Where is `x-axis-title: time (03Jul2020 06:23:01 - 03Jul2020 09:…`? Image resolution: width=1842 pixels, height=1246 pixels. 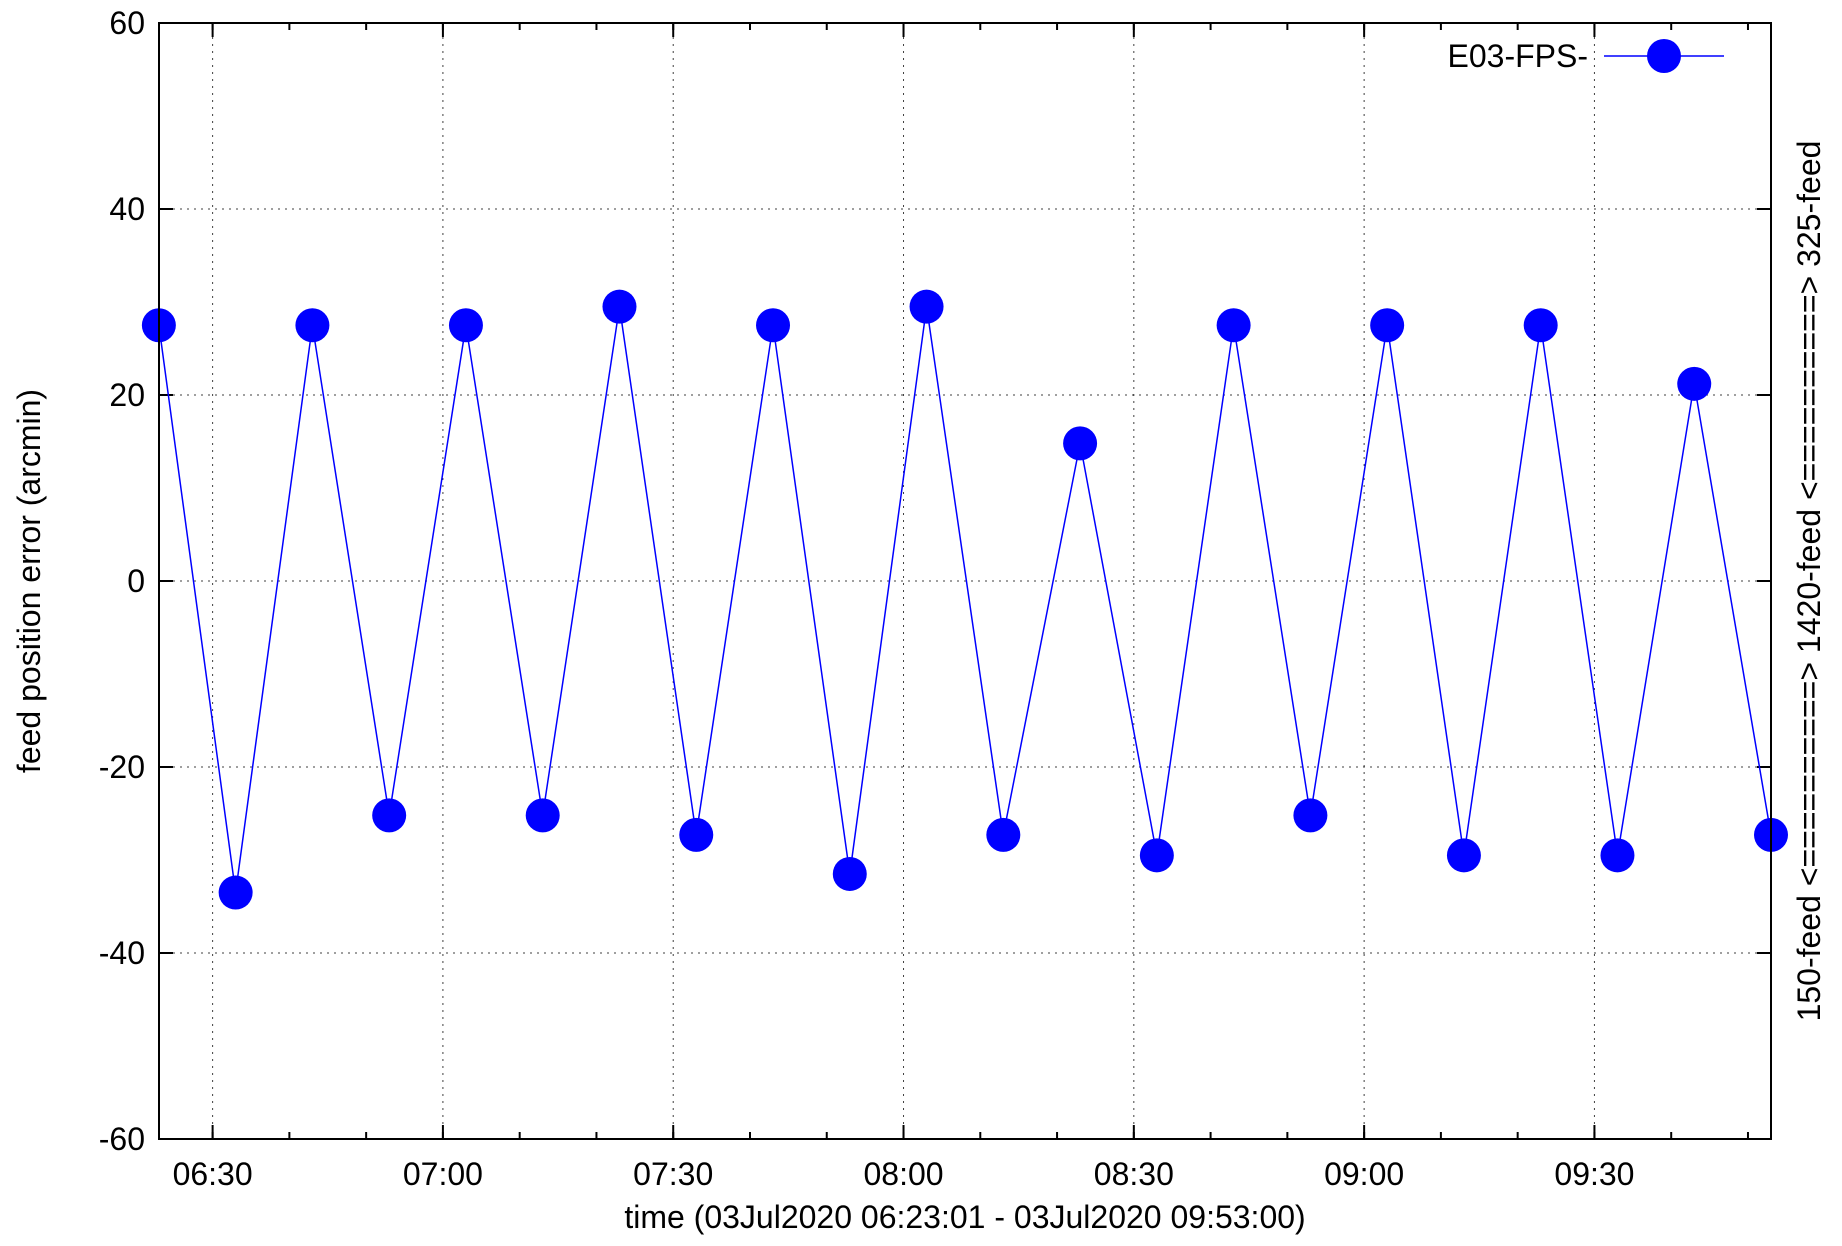
x-axis-title: time (03Jul2020 06:23:01 - 03Jul2020 09:… is located at coordinates (964, 1217).